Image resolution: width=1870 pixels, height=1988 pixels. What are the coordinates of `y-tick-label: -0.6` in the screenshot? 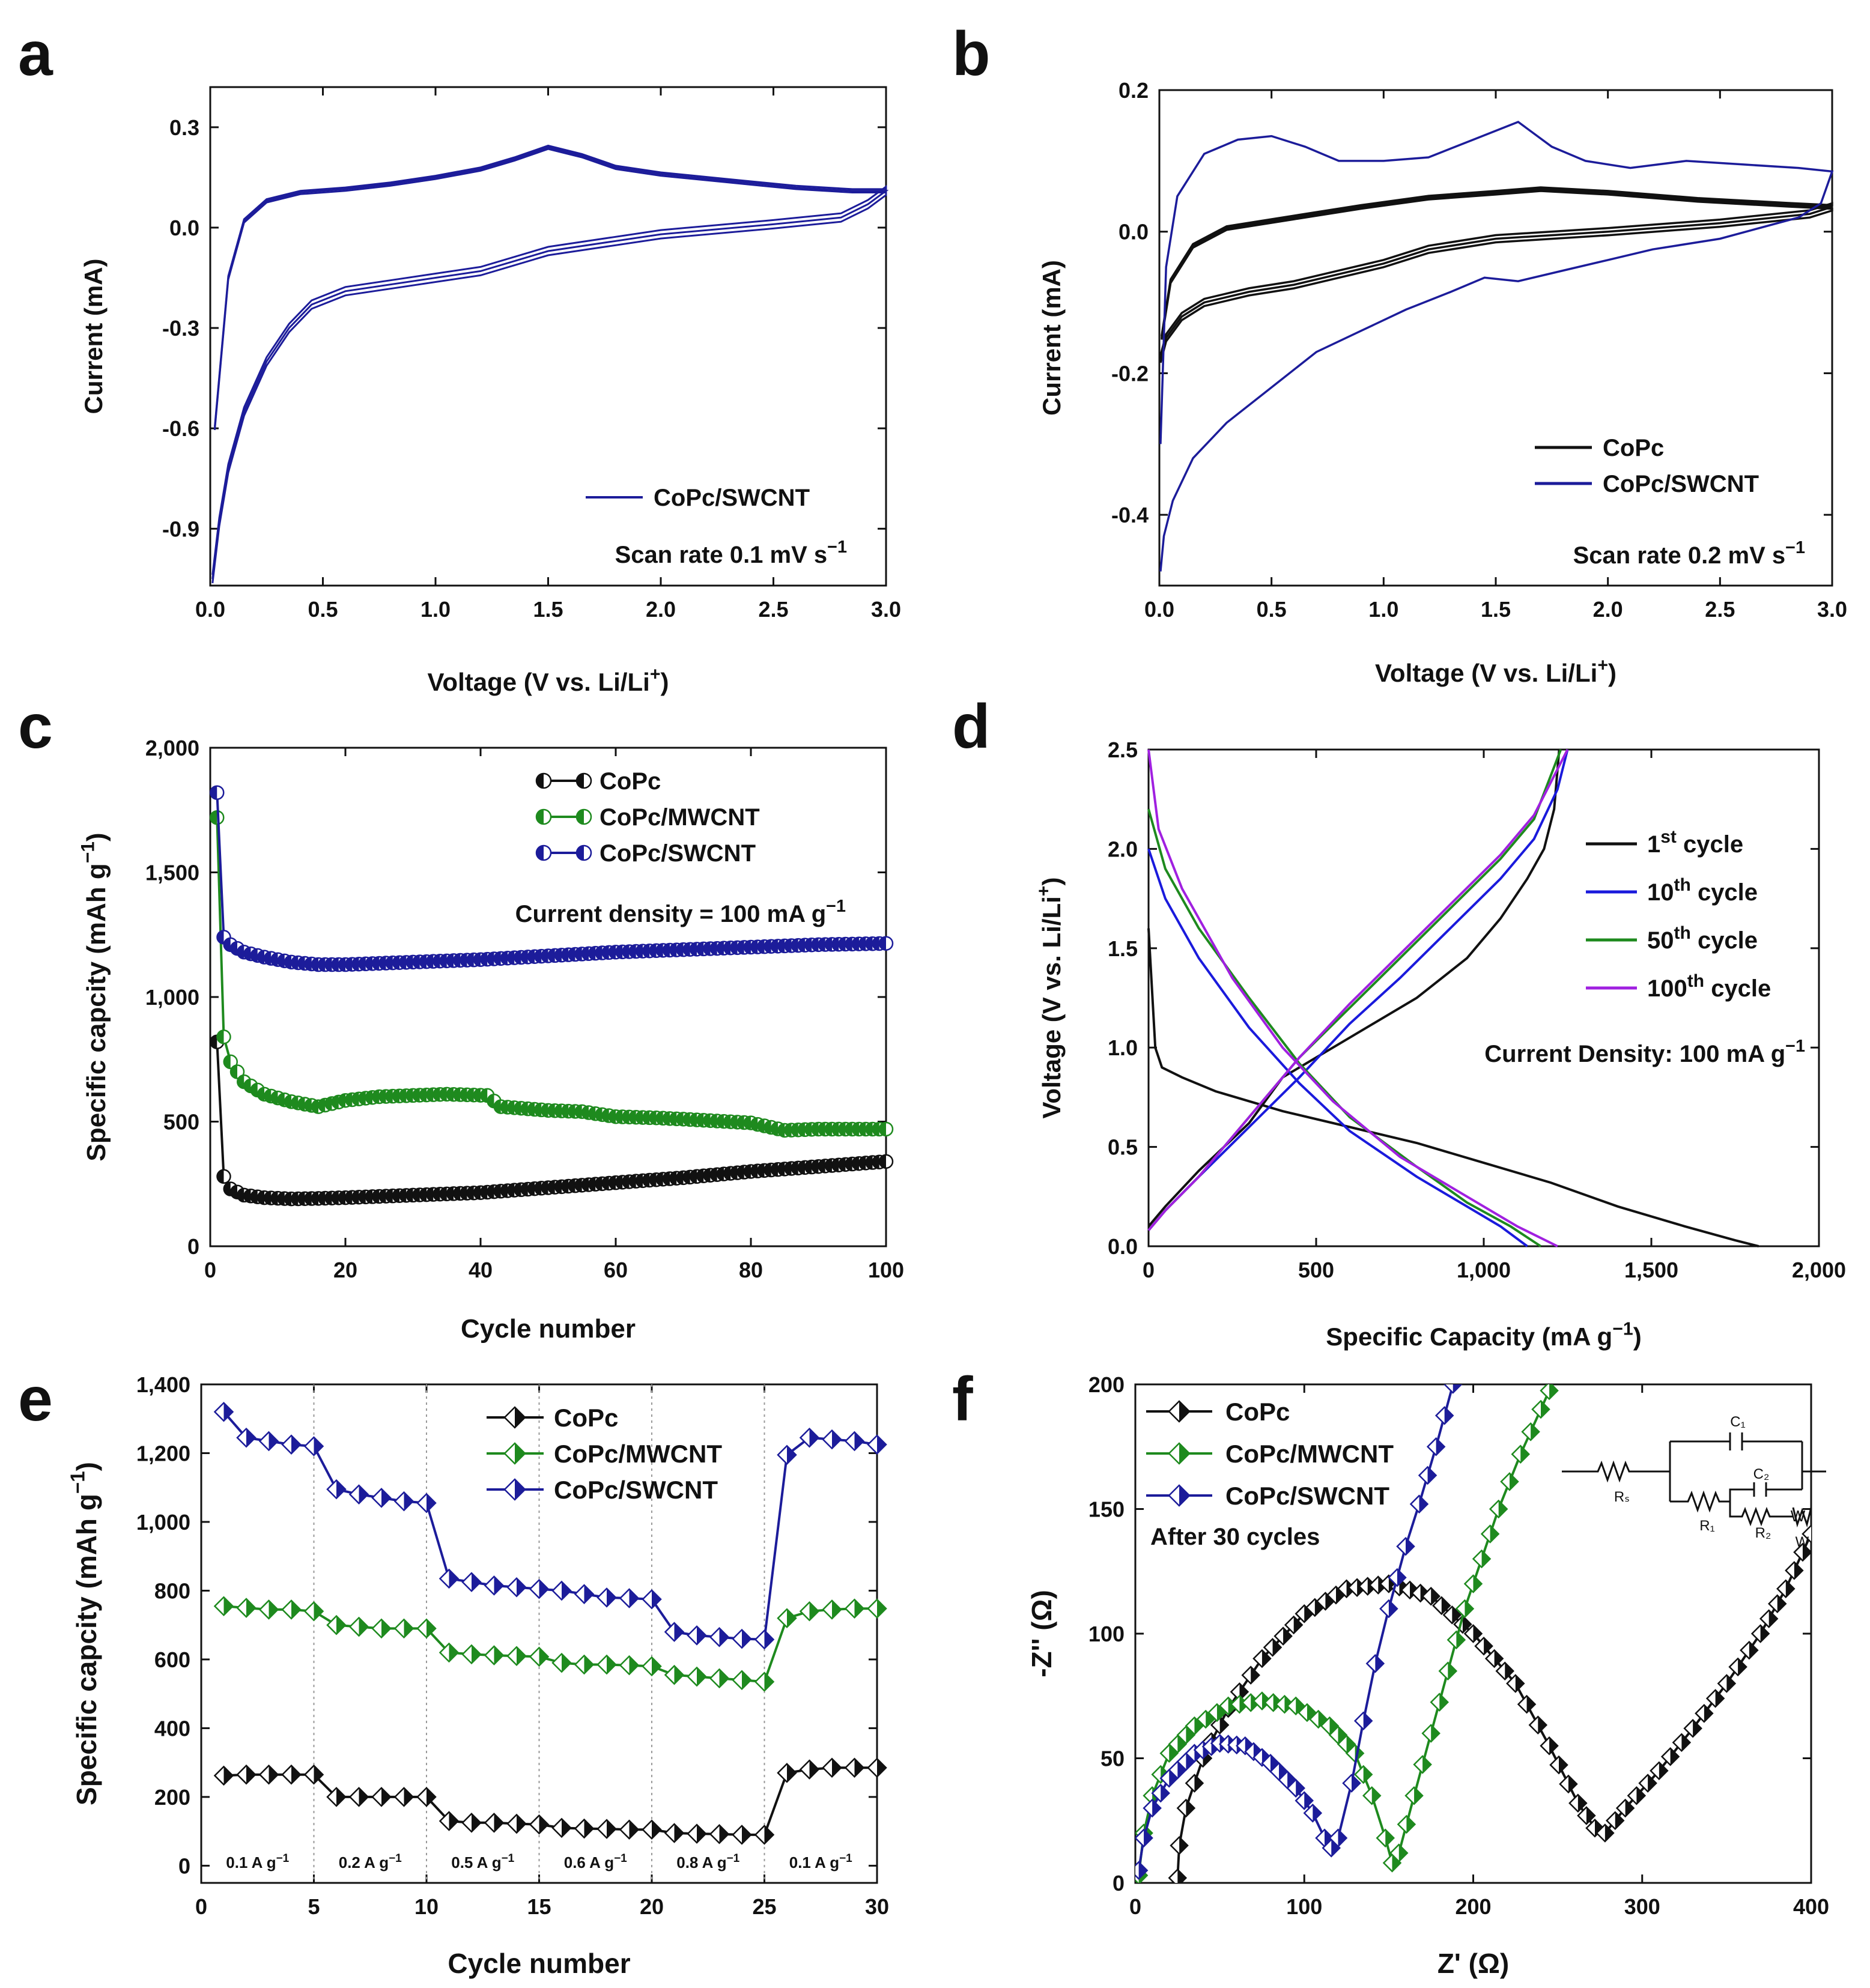 It's located at (181, 428).